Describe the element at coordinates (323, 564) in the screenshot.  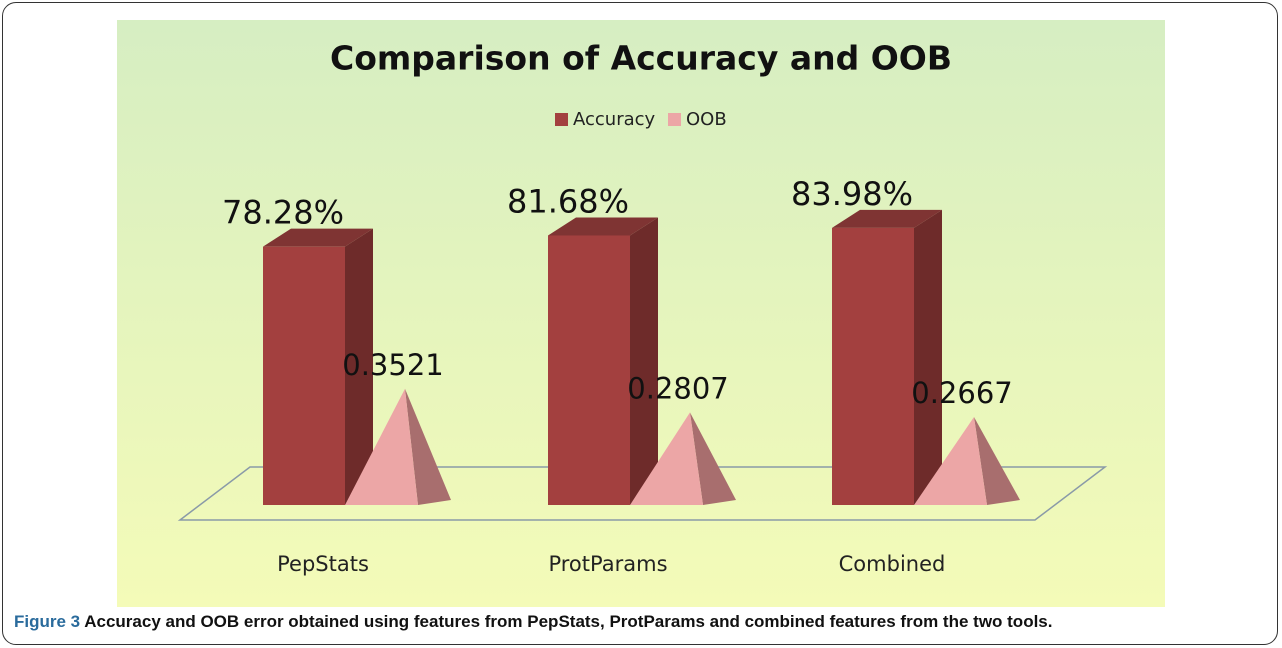
I see `x-tick-label: PepStats` at that location.